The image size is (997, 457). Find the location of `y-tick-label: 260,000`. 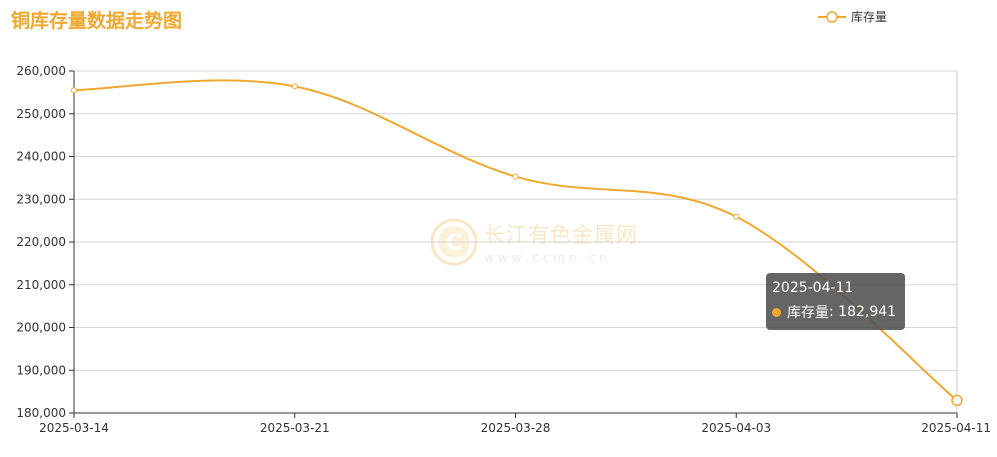

y-tick-label: 260,000 is located at coordinates (41, 71).